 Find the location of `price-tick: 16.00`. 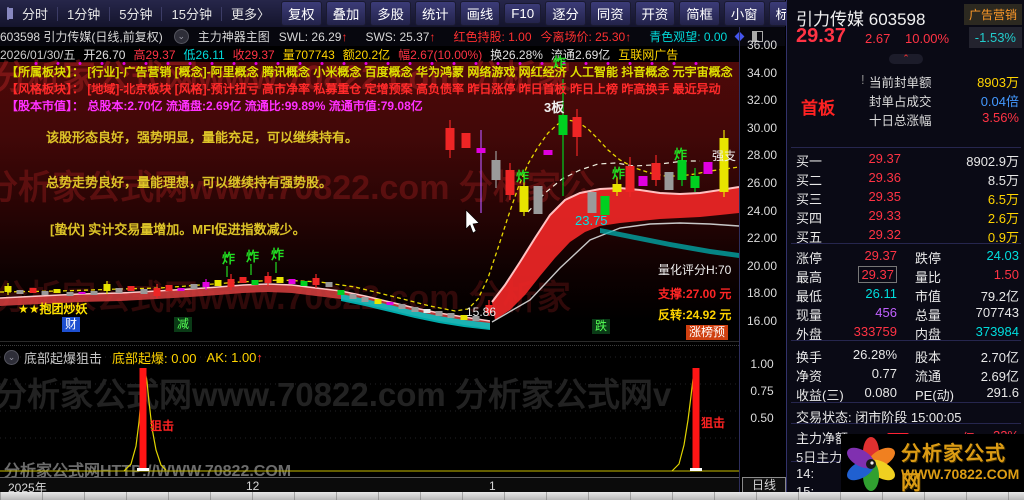

price-tick: 16.00 is located at coordinates (762, 321).